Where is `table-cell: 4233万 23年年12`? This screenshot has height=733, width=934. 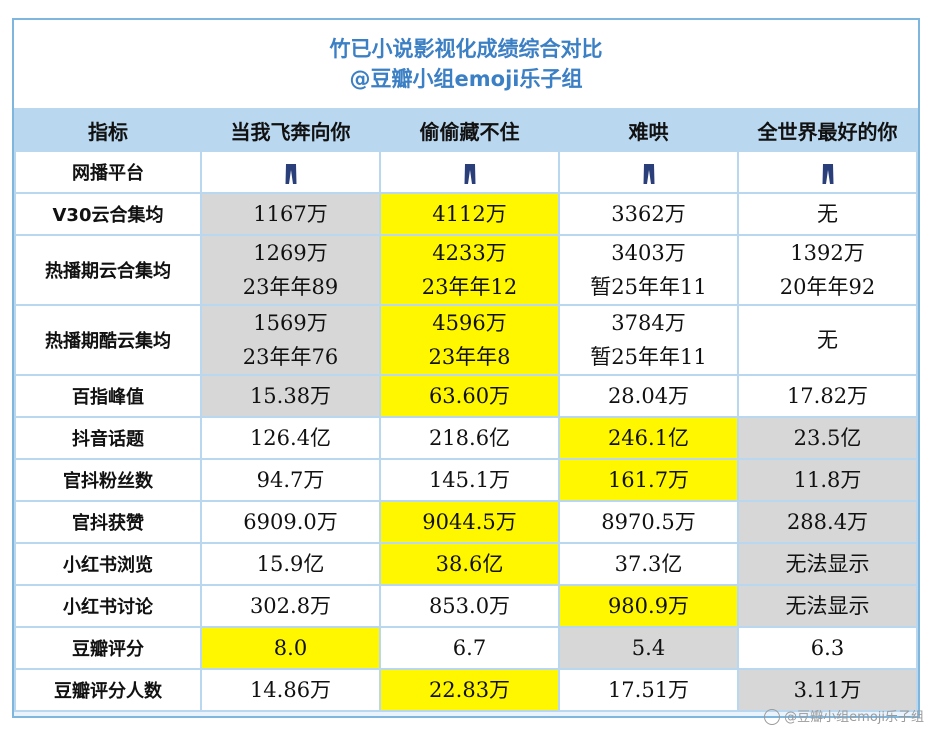
table-cell: 4233万 23年年12 is located at coordinates (469, 270).